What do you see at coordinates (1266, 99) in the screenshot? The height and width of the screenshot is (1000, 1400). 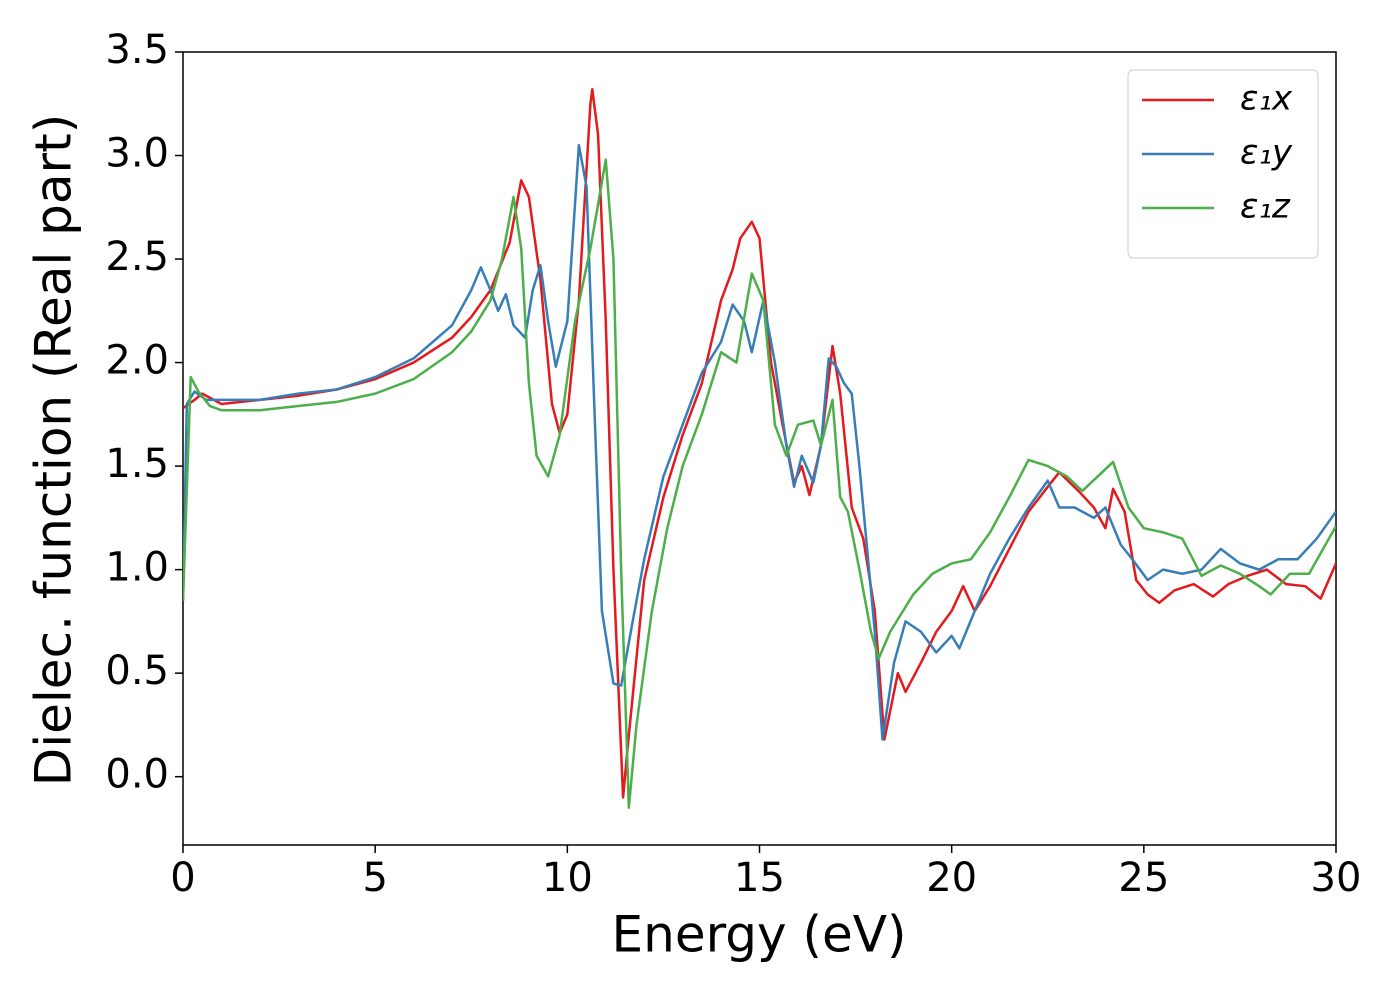 I see `legend-label: ε₁x` at bounding box center [1266, 99].